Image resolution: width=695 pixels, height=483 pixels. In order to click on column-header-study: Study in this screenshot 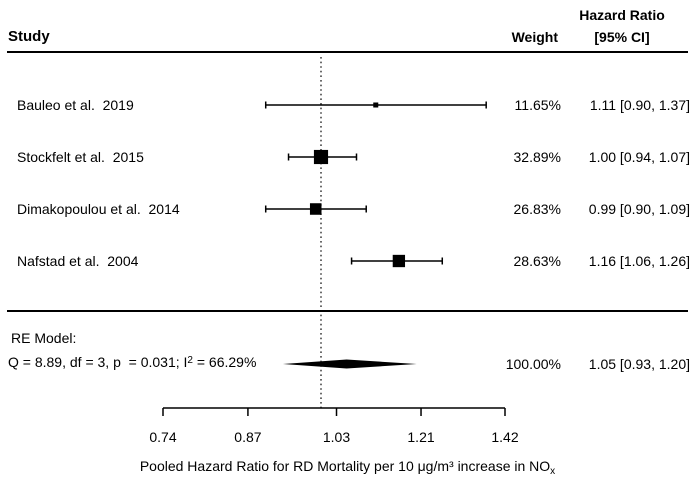, I will do `click(29, 36)`.